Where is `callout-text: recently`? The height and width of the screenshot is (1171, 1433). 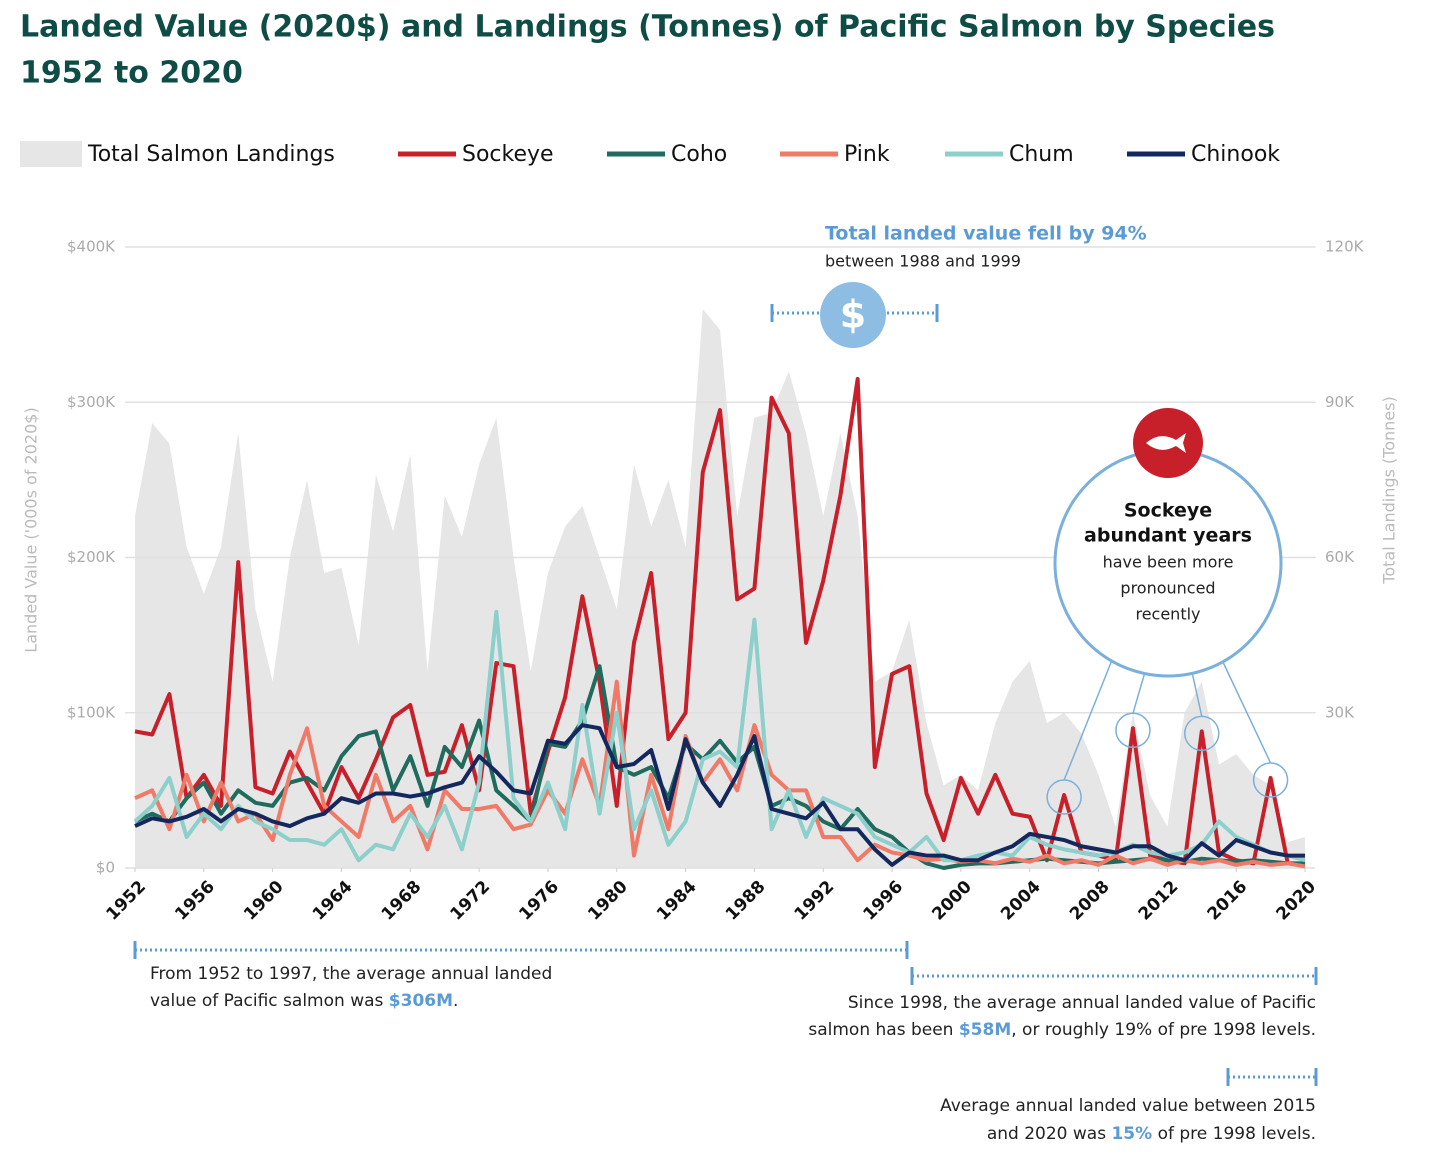
callout-text: recently is located at coordinates (1167, 614).